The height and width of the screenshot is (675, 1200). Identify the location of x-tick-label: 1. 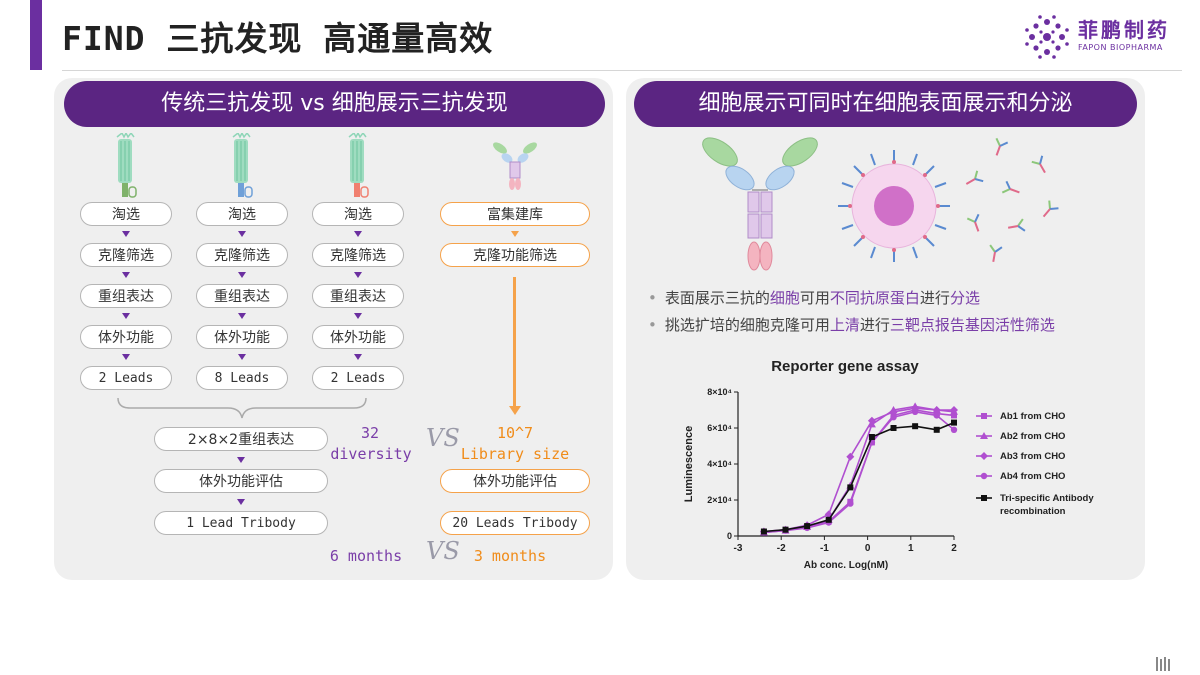
(911, 548).